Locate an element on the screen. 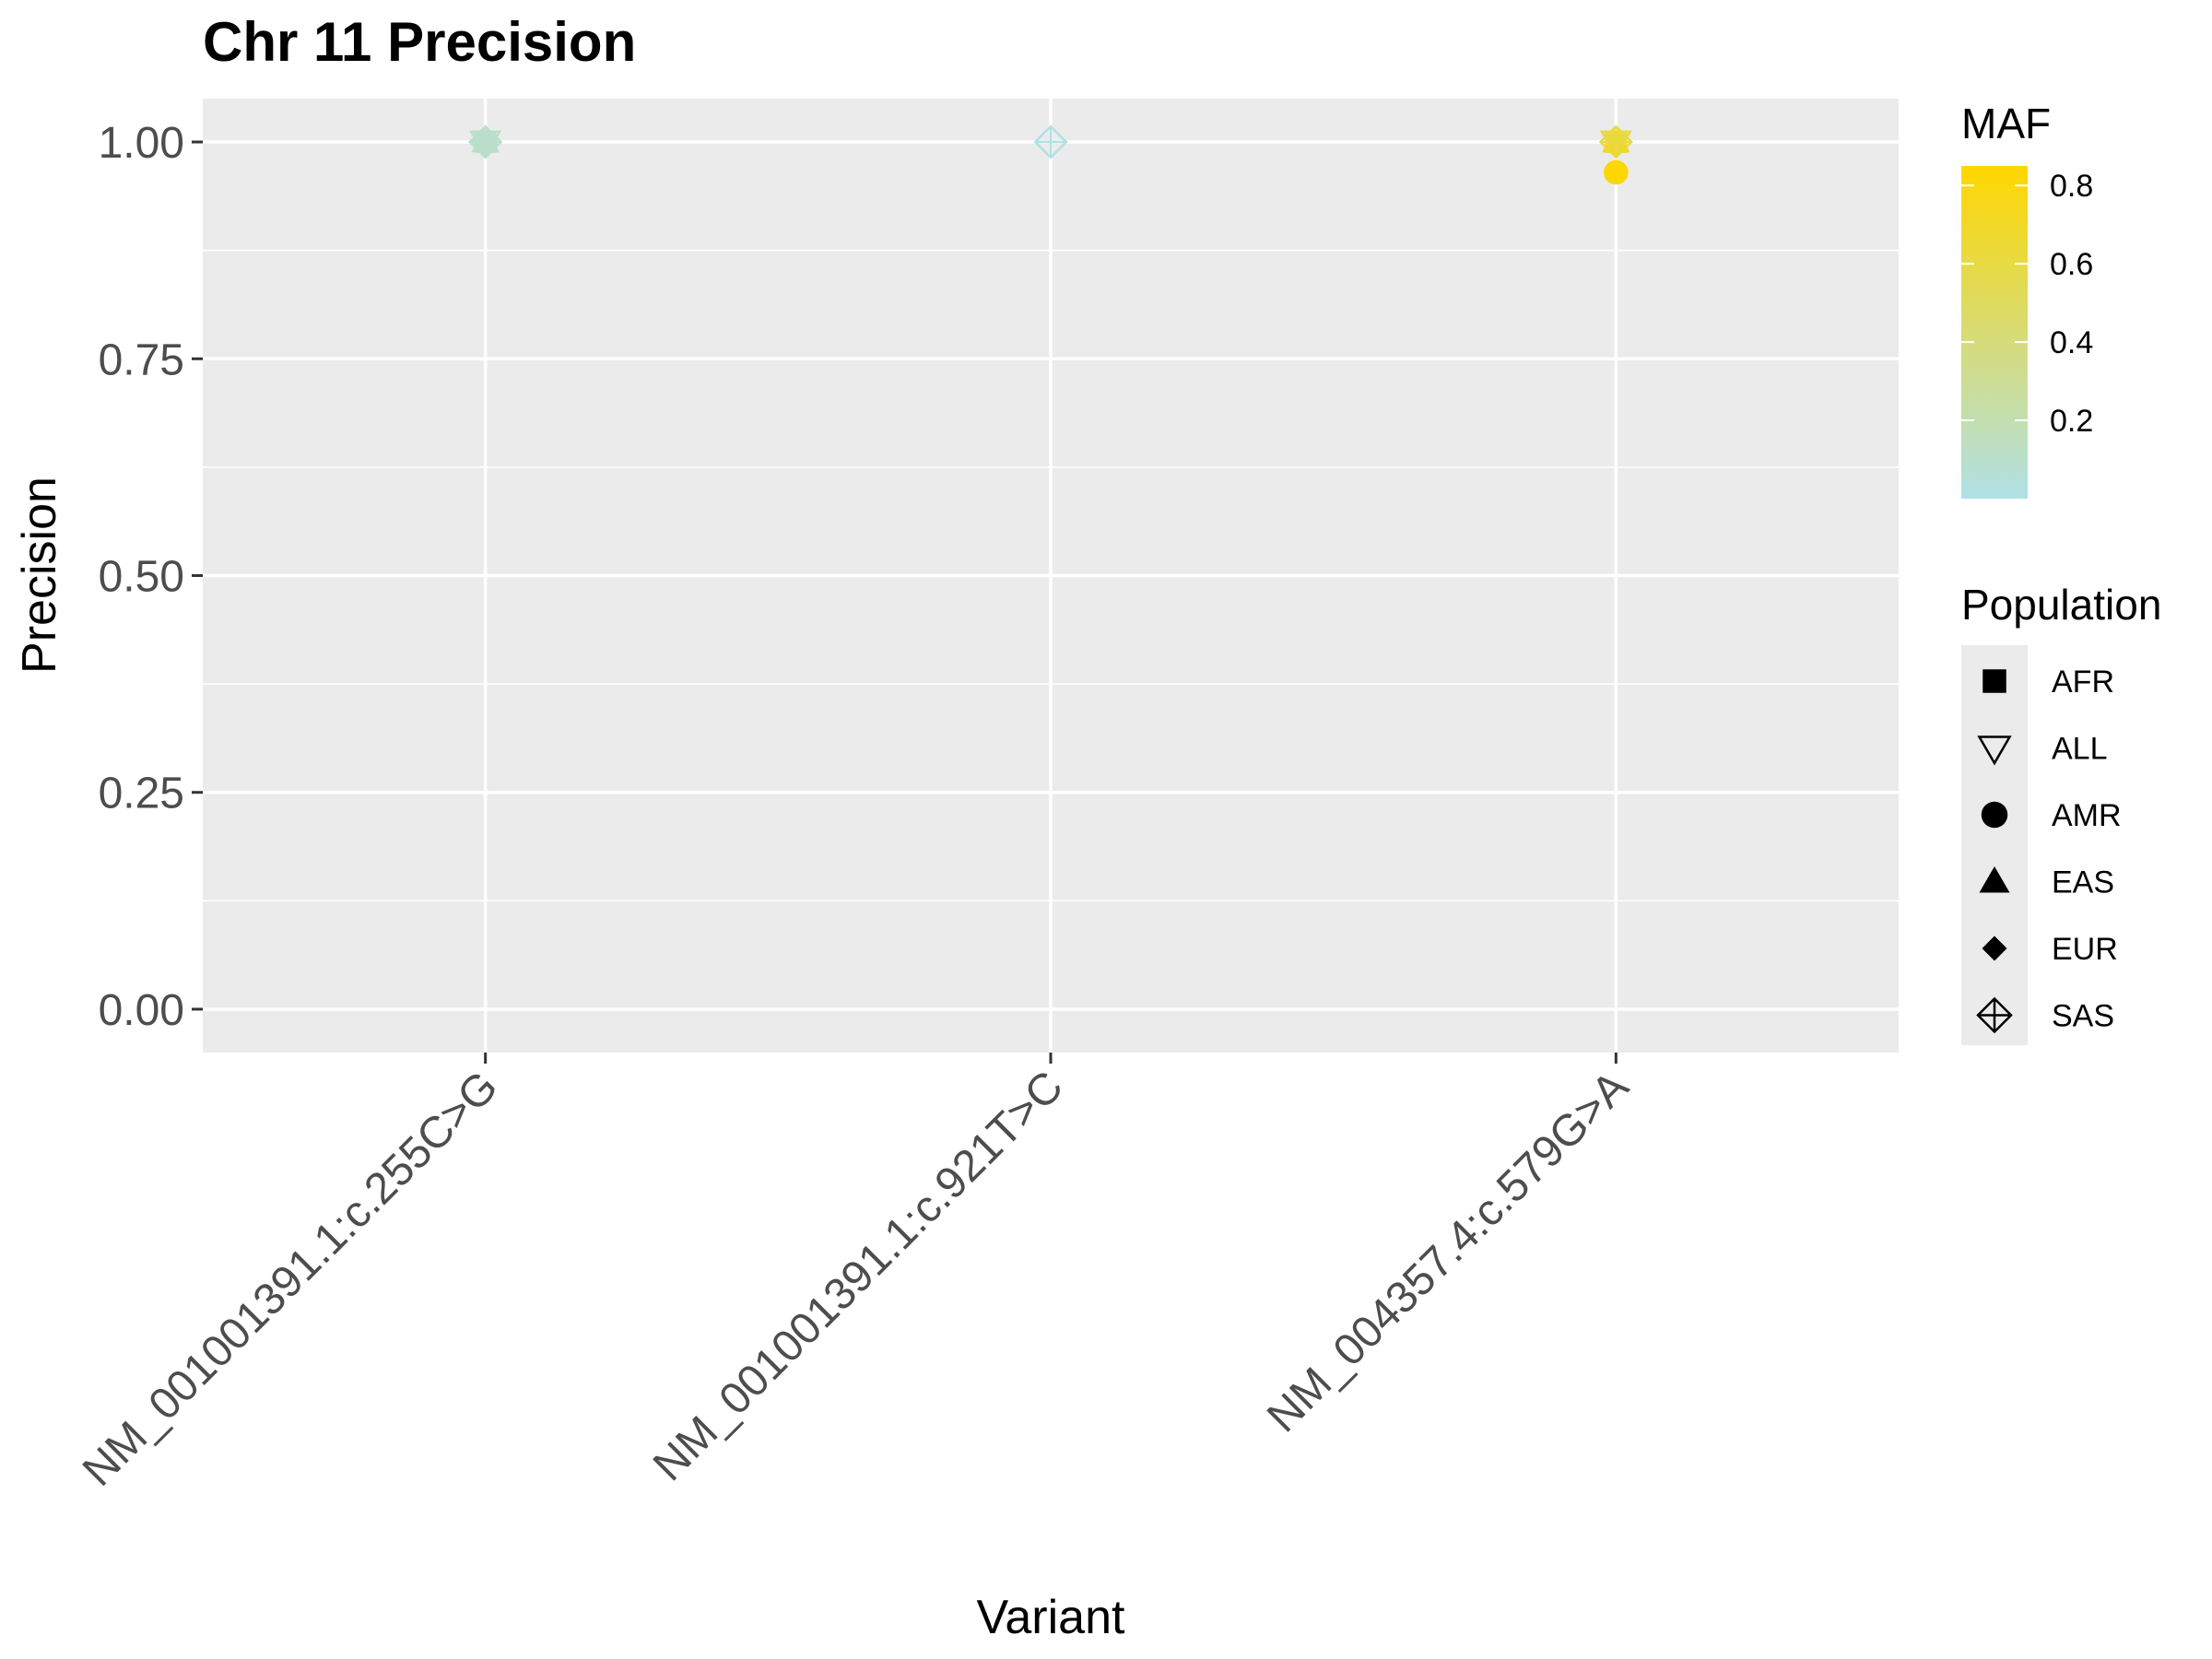 The width and height of the screenshot is (2212, 1659). maf-legend: MAF 0.2 0.4 0.6 0.8 is located at coordinates (2027, 299).